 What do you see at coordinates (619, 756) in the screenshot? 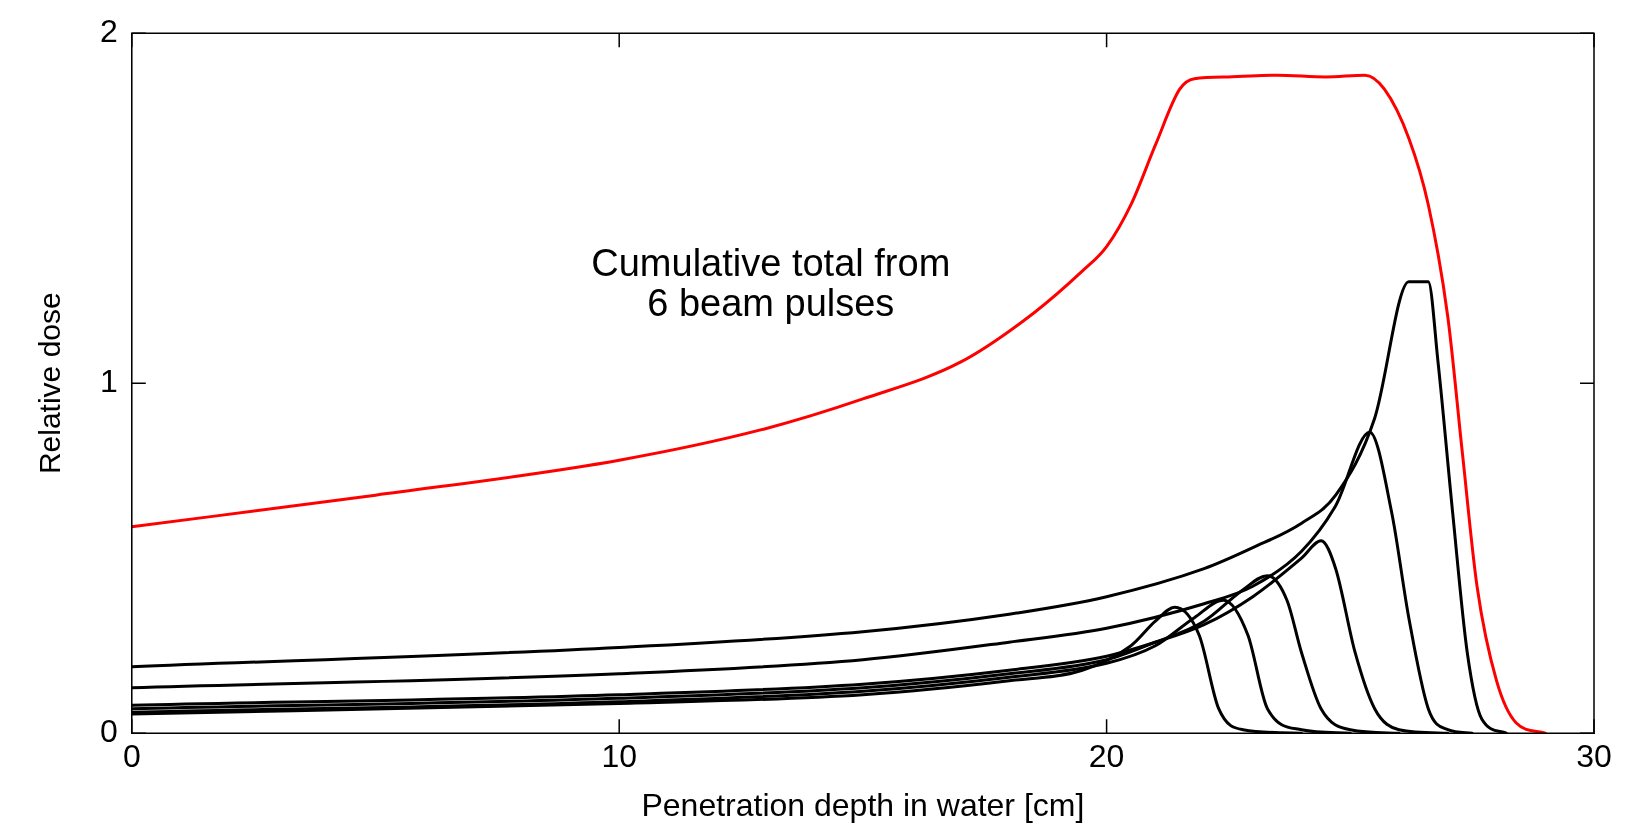
I see `x-tick-label: 10` at bounding box center [619, 756].